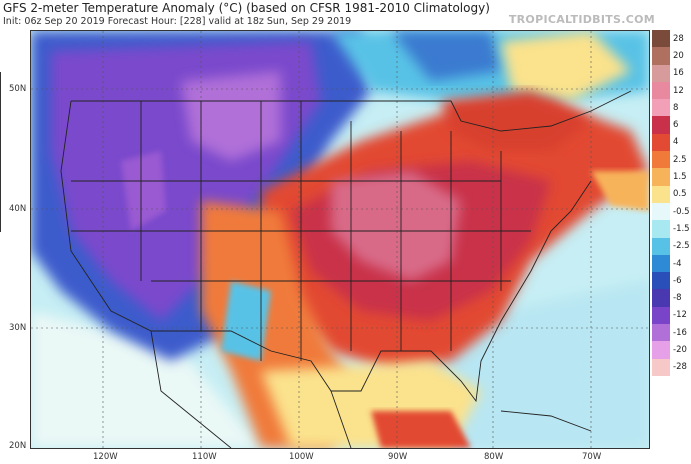  What do you see at coordinates (446, 56) in the screenshot?
I see `canada-cold-patch` at bounding box center [446, 56].